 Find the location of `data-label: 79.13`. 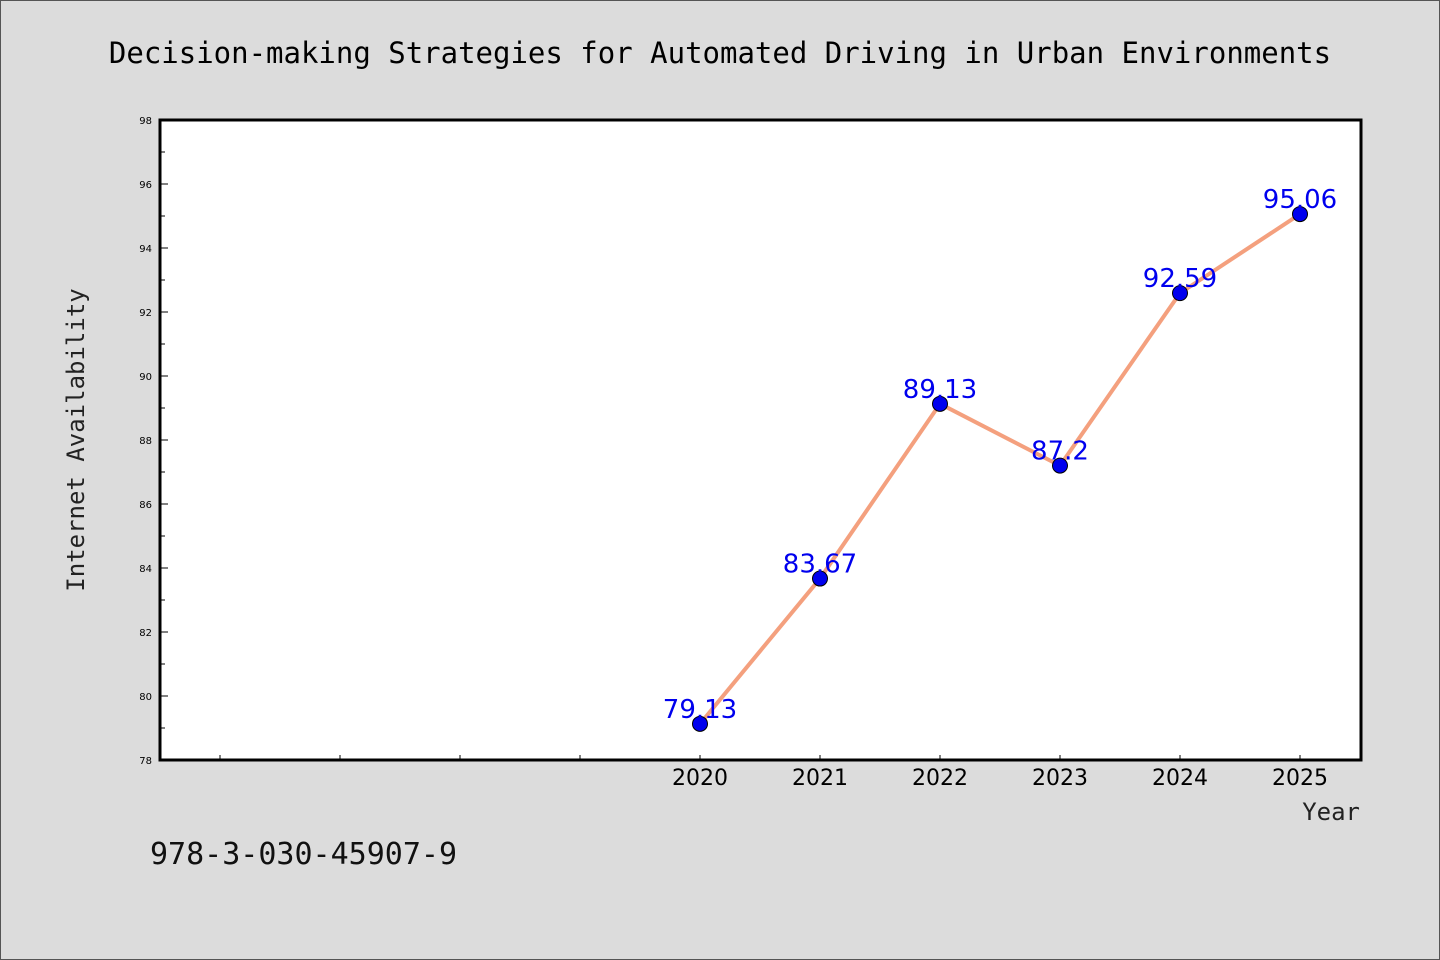

data-label: 79.13 is located at coordinates (700, 710).